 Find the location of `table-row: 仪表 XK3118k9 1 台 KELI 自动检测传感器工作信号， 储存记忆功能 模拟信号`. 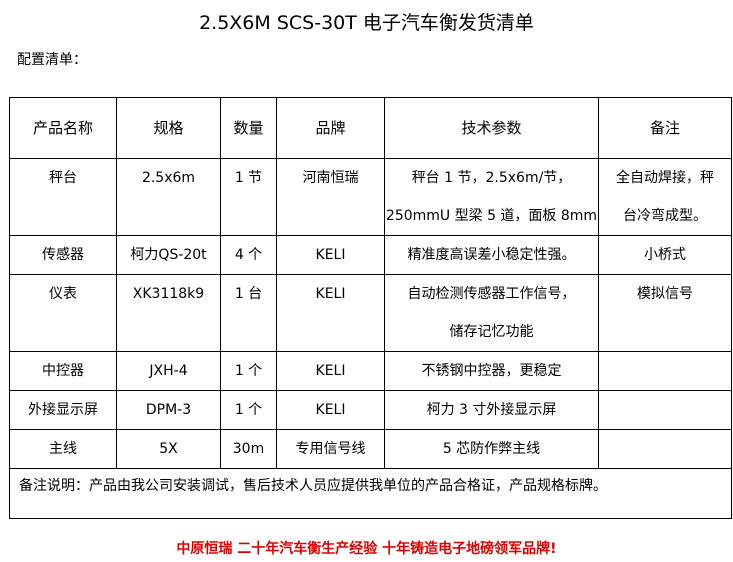

table-row: 仪表 XK3118k9 1 台 KELI 自动检测传感器工作信号， 储存记忆功能 模拟信号 is located at coordinates (370, 313).